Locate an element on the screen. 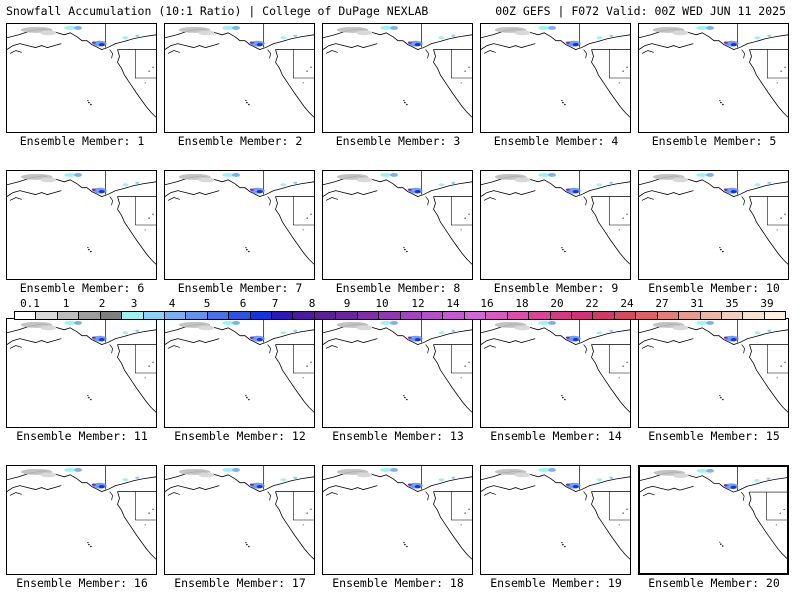 The width and height of the screenshot is (800, 600). colorbar-tick-label: 31 is located at coordinates (697, 303).